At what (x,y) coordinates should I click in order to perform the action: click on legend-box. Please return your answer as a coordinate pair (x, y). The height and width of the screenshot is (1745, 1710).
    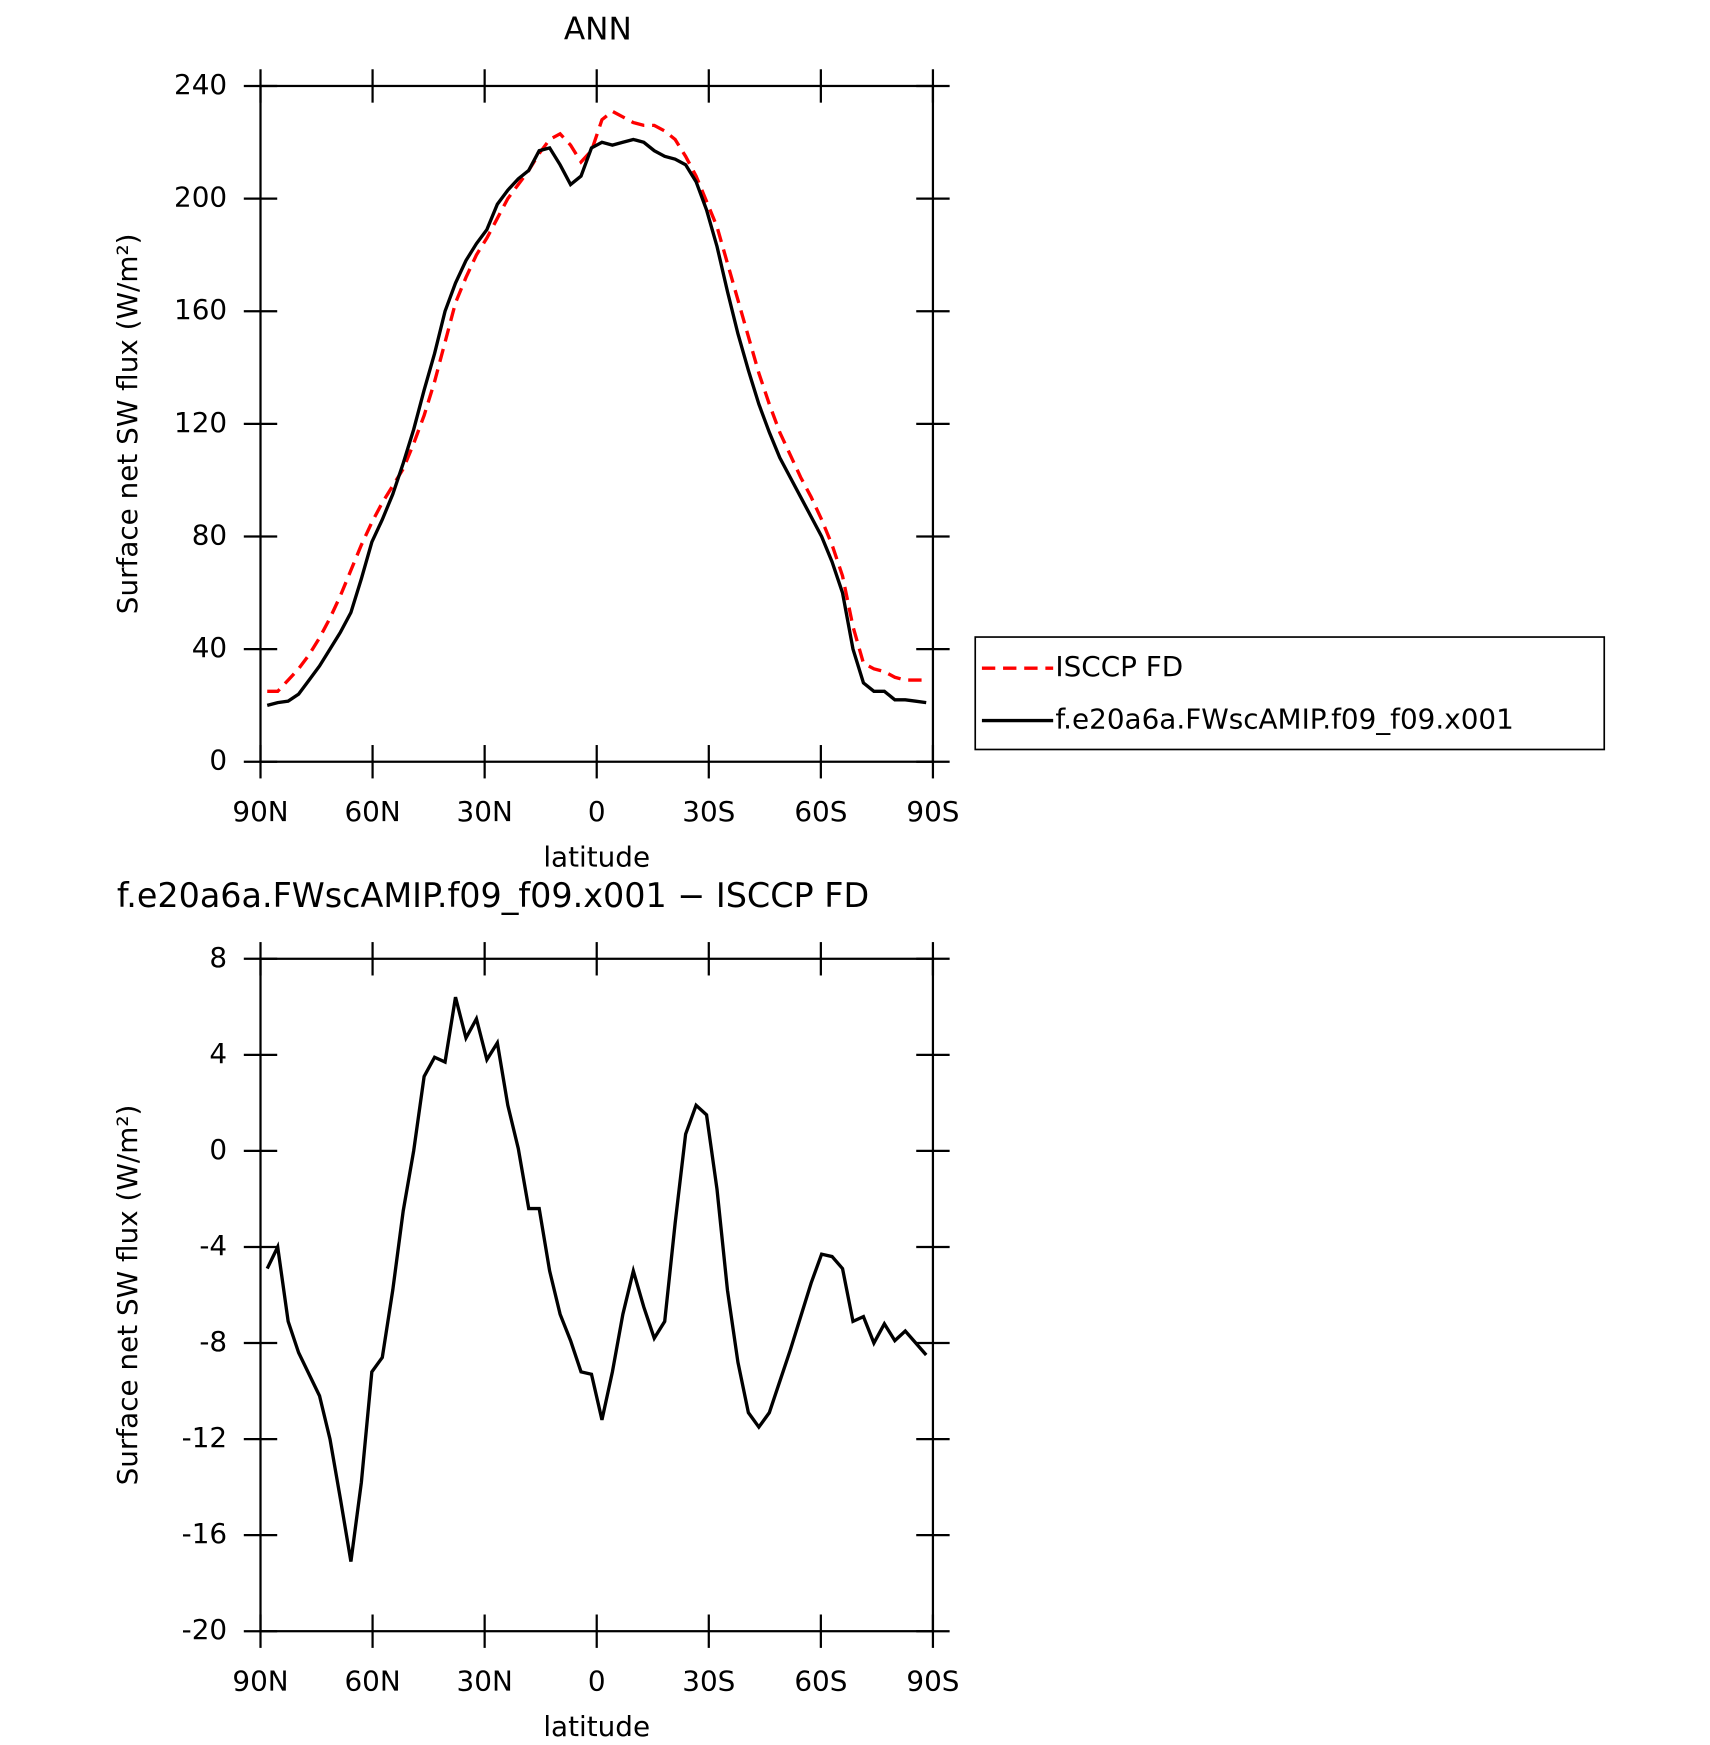
    Looking at the image, I should click on (1290, 693).